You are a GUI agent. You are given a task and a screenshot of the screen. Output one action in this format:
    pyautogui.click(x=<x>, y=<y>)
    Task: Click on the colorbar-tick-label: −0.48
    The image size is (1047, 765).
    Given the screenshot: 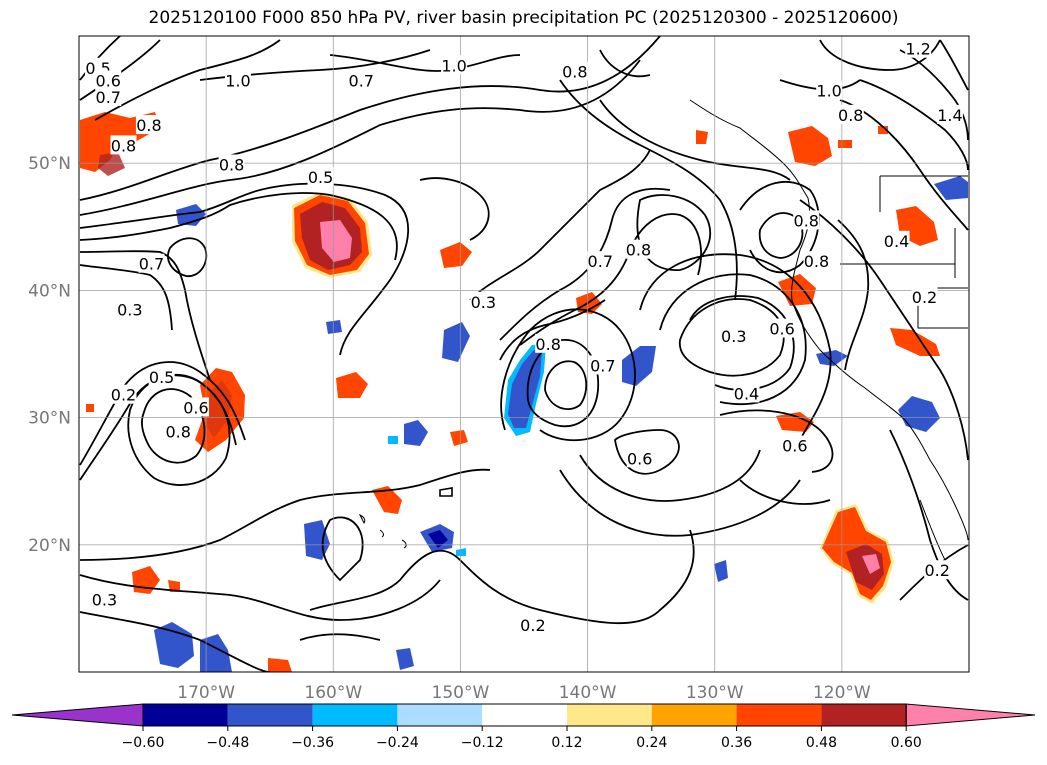 What is the action you would take?
    pyautogui.click(x=227, y=743)
    